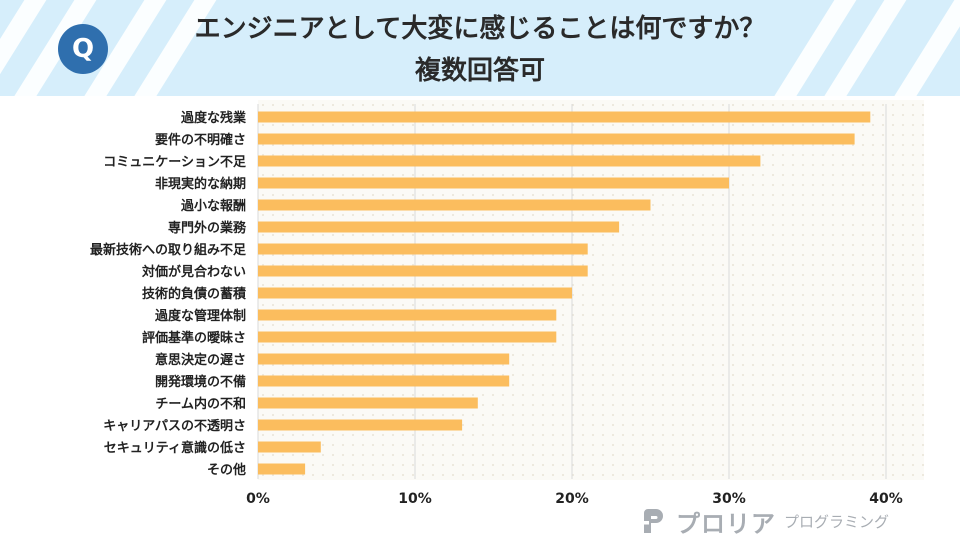  Describe the element at coordinates (200, 404) in the screenshot. I see `category-label: チーム内の不和` at that location.